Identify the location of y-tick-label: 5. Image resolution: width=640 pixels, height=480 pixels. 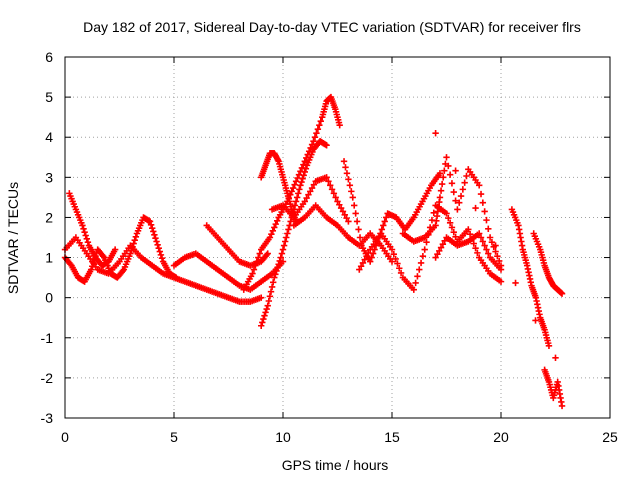
(49, 97).